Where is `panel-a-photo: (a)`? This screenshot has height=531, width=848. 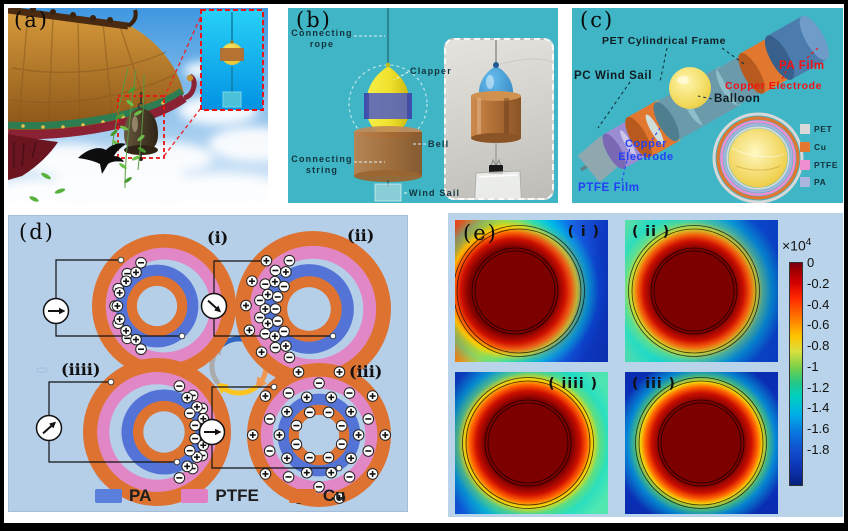
panel-a-photo: (a) is located at coordinates (138, 105).